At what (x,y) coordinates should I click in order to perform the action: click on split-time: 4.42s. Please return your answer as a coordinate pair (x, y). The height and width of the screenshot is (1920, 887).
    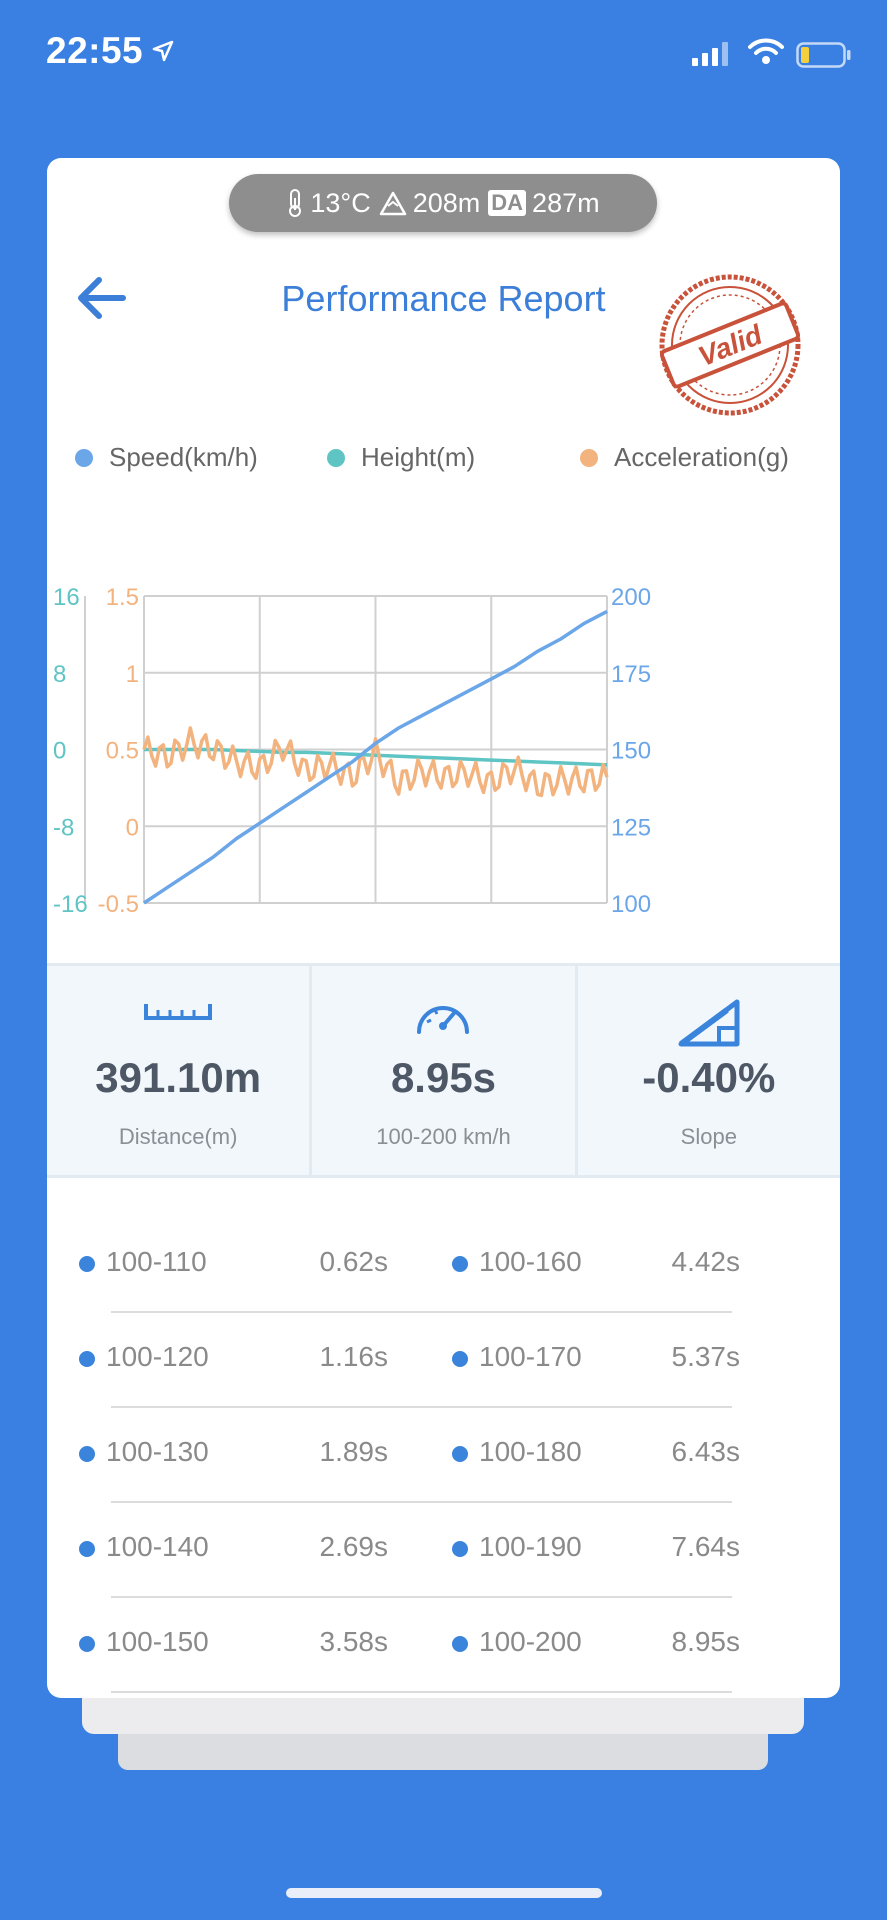
    Looking at the image, I should click on (706, 1261).